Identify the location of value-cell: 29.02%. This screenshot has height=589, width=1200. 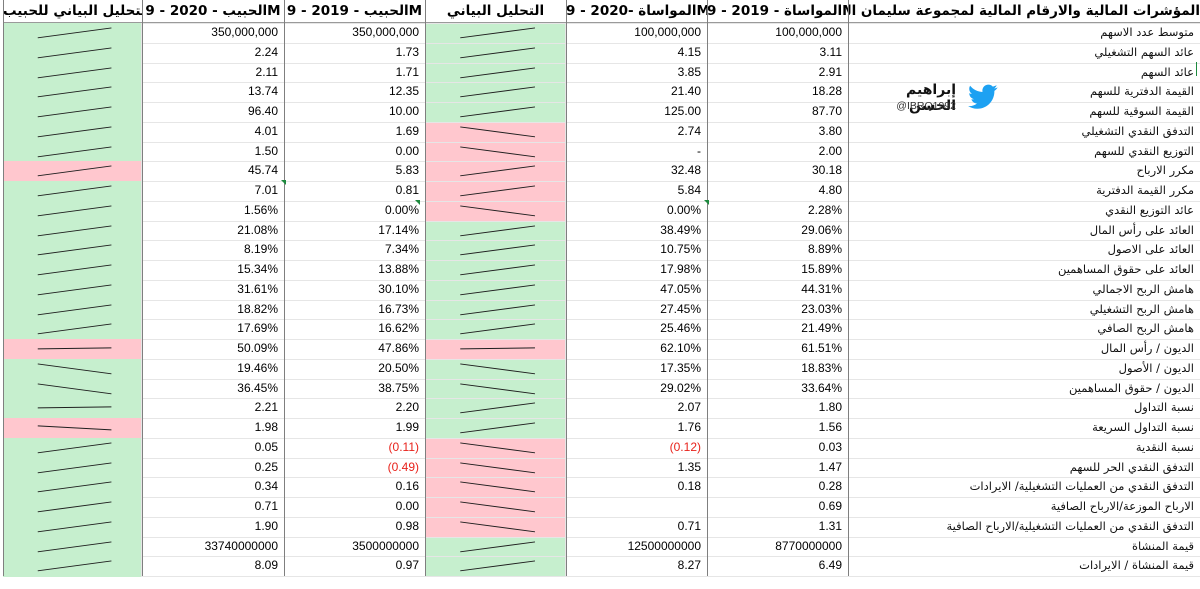
(680, 387).